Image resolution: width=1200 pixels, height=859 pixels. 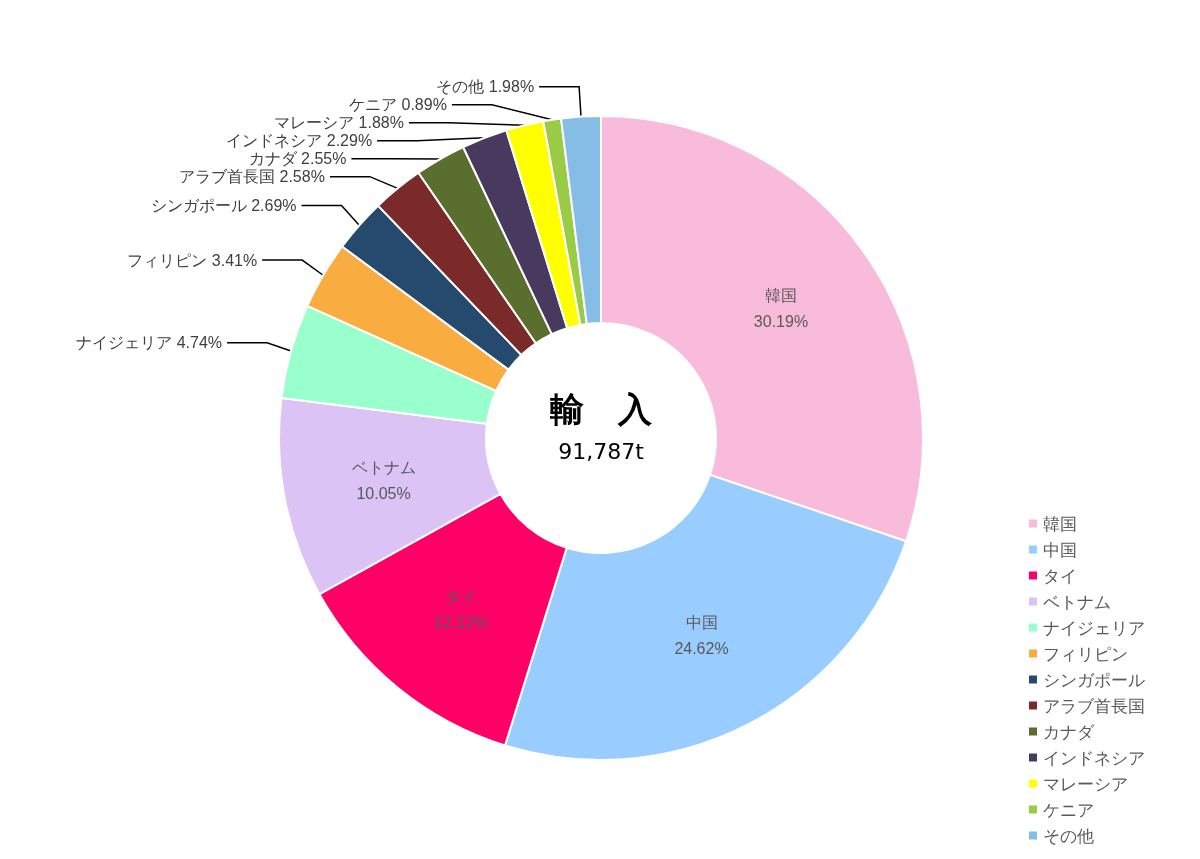 What do you see at coordinates (601, 451) in the screenshot?
I see `text: 91,787t` at bounding box center [601, 451].